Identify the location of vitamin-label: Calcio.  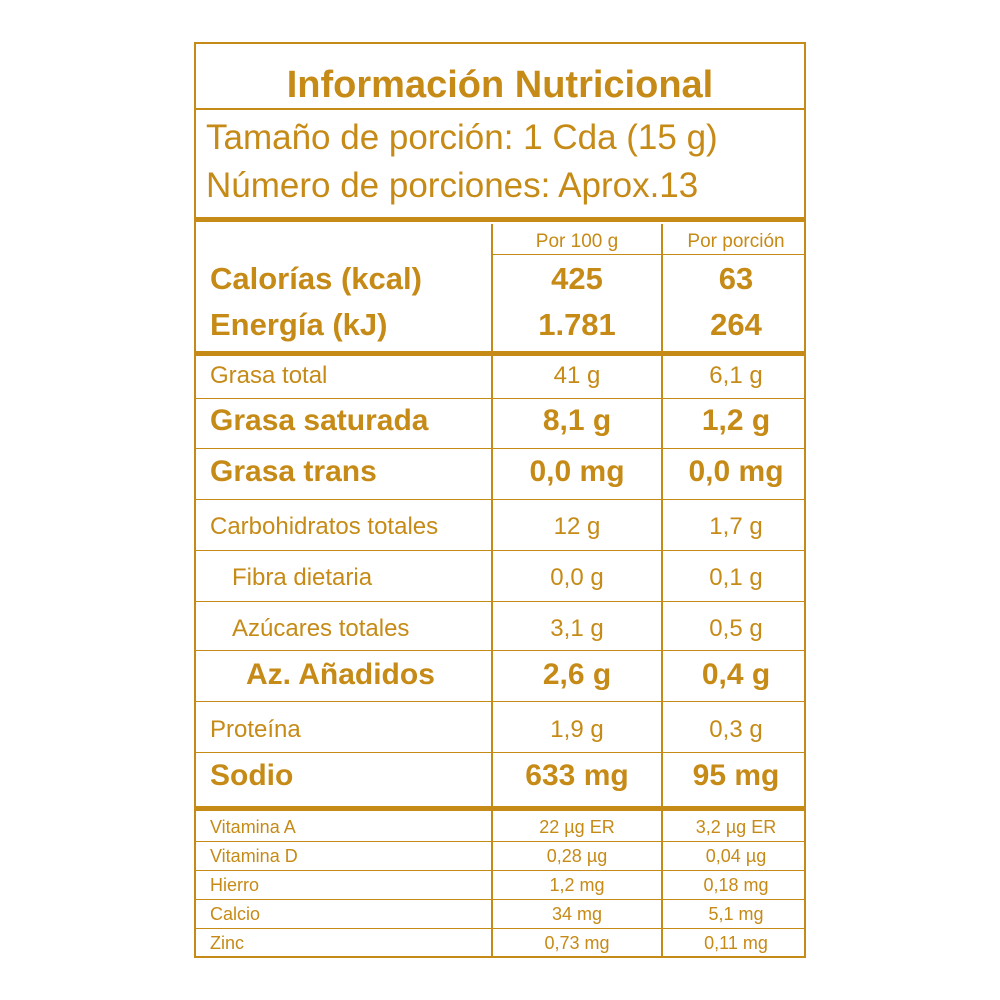
(235, 914).